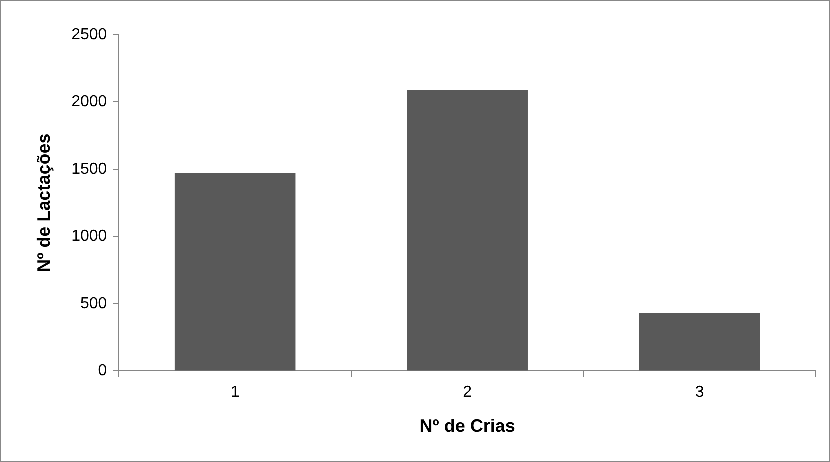  I want to click on y-tick-label: 1500, so click(90, 169).